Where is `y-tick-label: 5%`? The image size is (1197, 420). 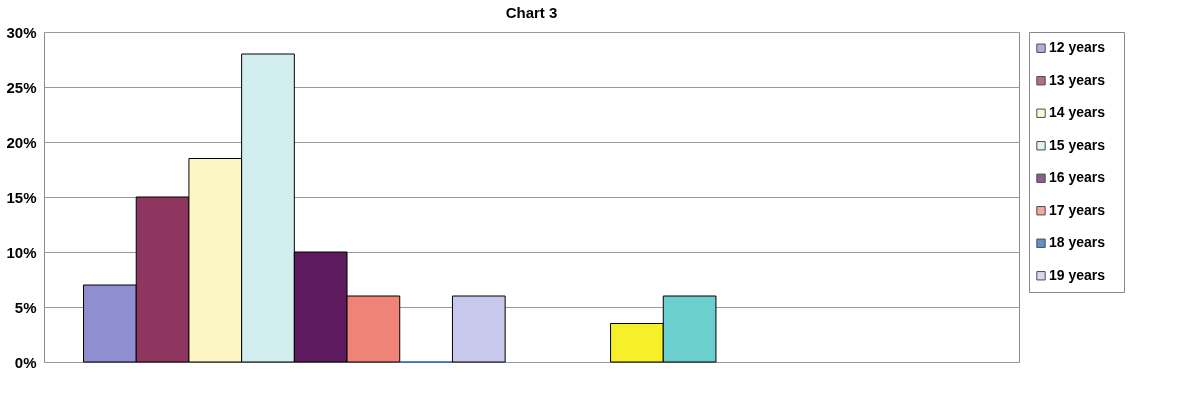 y-tick-label: 5% is located at coordinates (25, 307).